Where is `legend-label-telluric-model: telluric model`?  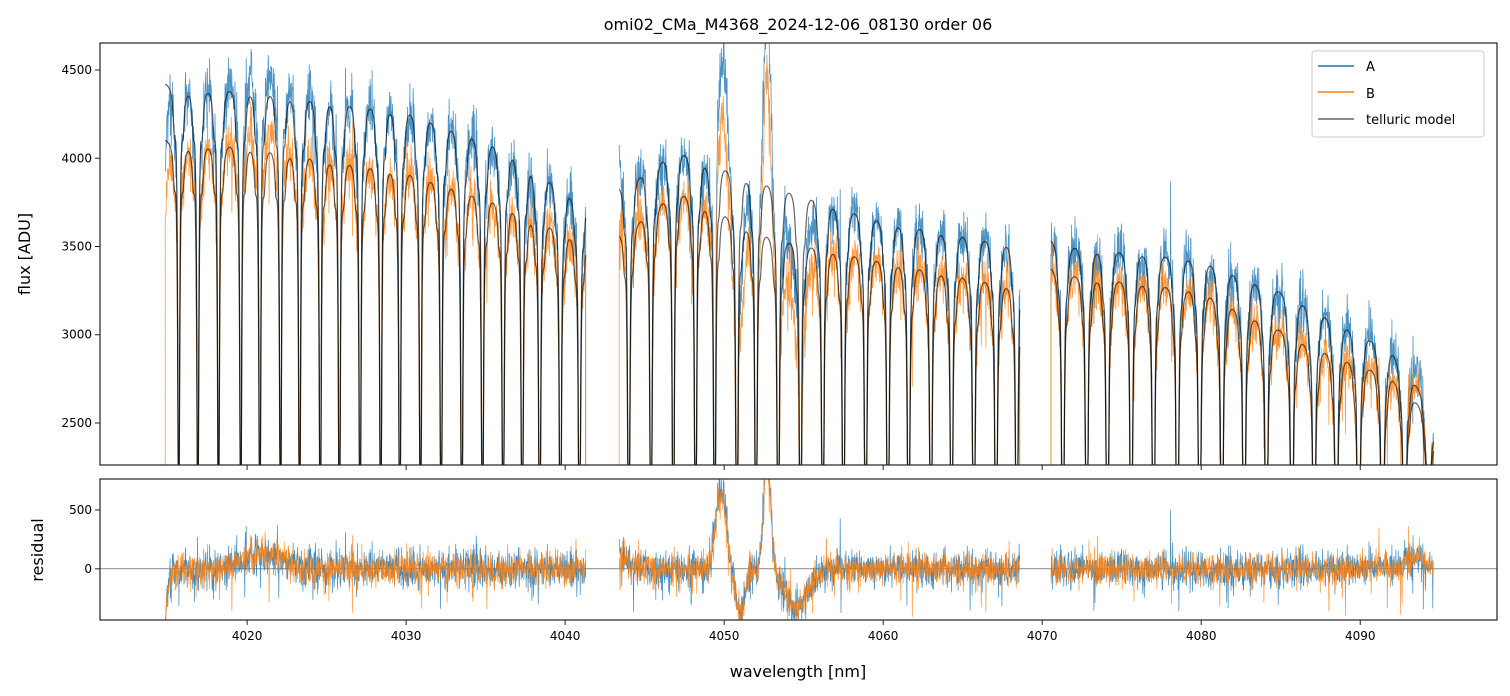 legend-label-telluric-model: telluric model is located at coordinates (1410, 120).